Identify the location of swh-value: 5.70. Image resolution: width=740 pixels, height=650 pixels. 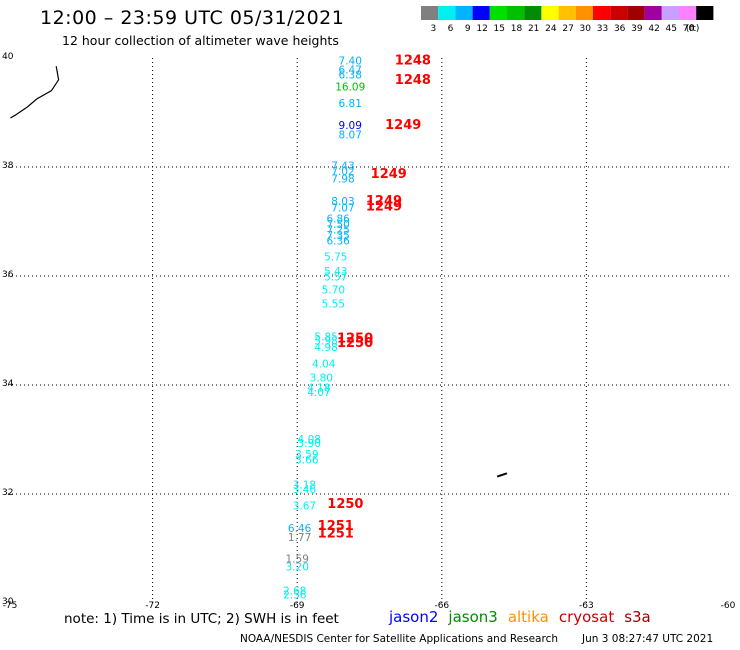
(333, 290).